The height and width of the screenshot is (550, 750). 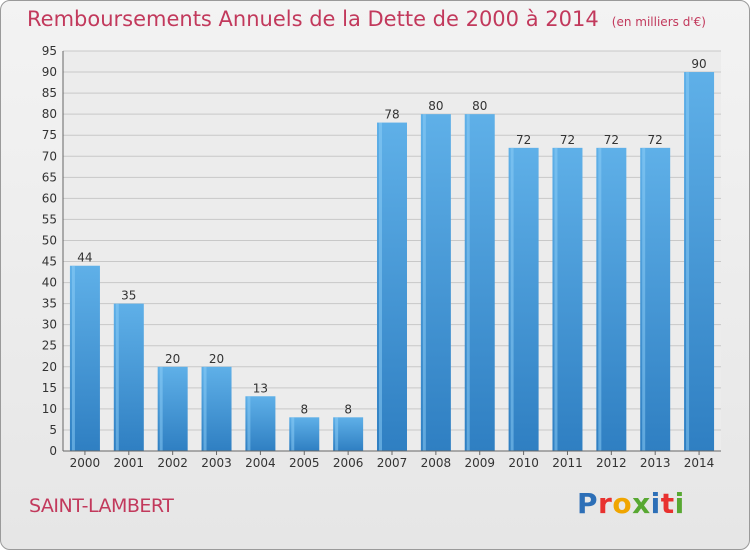 I want to click on value-label-2014: 90, so click(x=698, y=64).